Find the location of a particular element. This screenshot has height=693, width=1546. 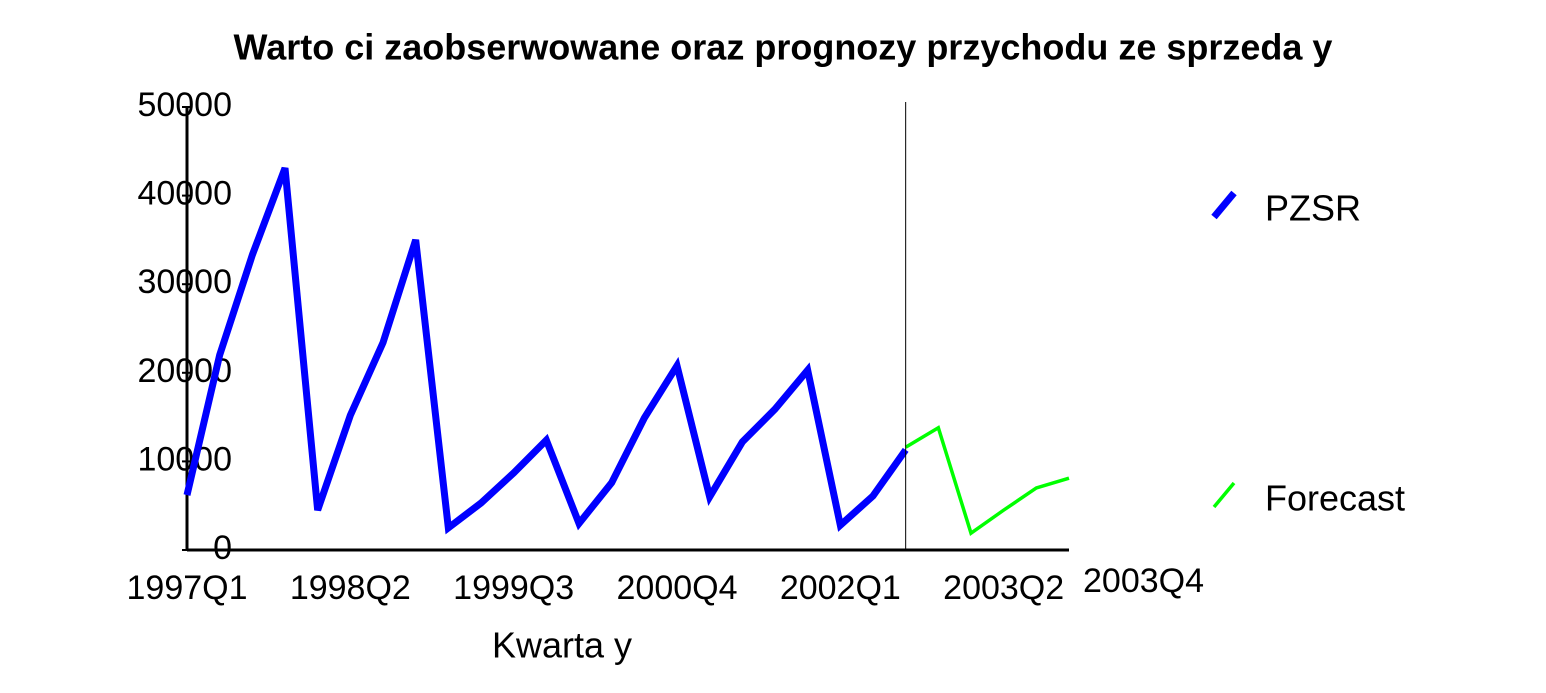

legend-label: Forecast is located at coordinates (1335, 498).